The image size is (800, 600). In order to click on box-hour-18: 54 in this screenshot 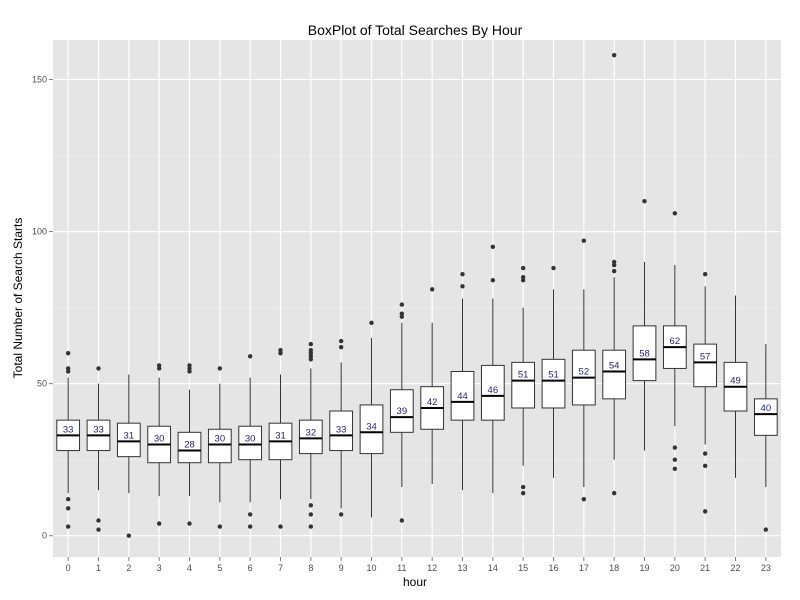, I will do `click(614, 274)`.